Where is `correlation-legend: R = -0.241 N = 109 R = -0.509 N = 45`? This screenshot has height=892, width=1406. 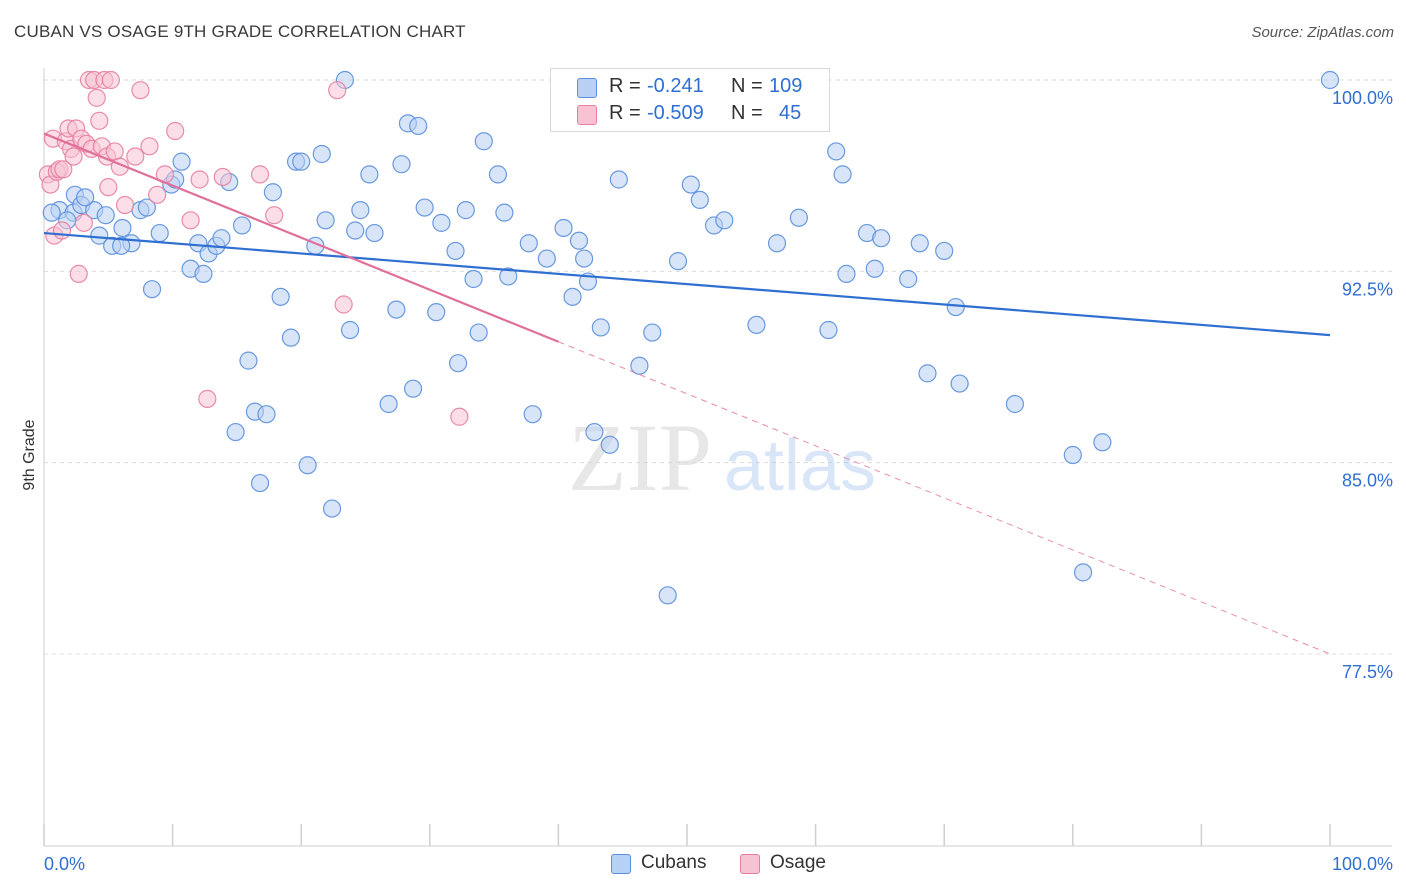
correlation-legend: R = -0.241 N = 109 R = -0.509 N = 45 is located at coordinates (690, 100).